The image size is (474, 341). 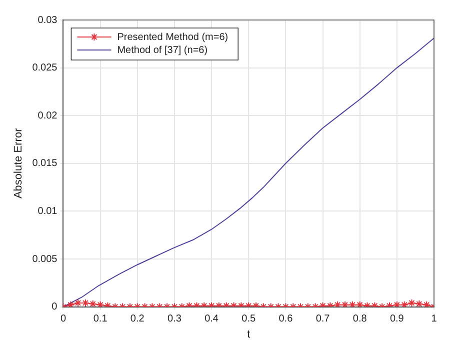 What do you see at coordinates (172, 37) in the screenshot?
I see `legend-label: Presented Method (m=6)` at bounding box center [172, 37].